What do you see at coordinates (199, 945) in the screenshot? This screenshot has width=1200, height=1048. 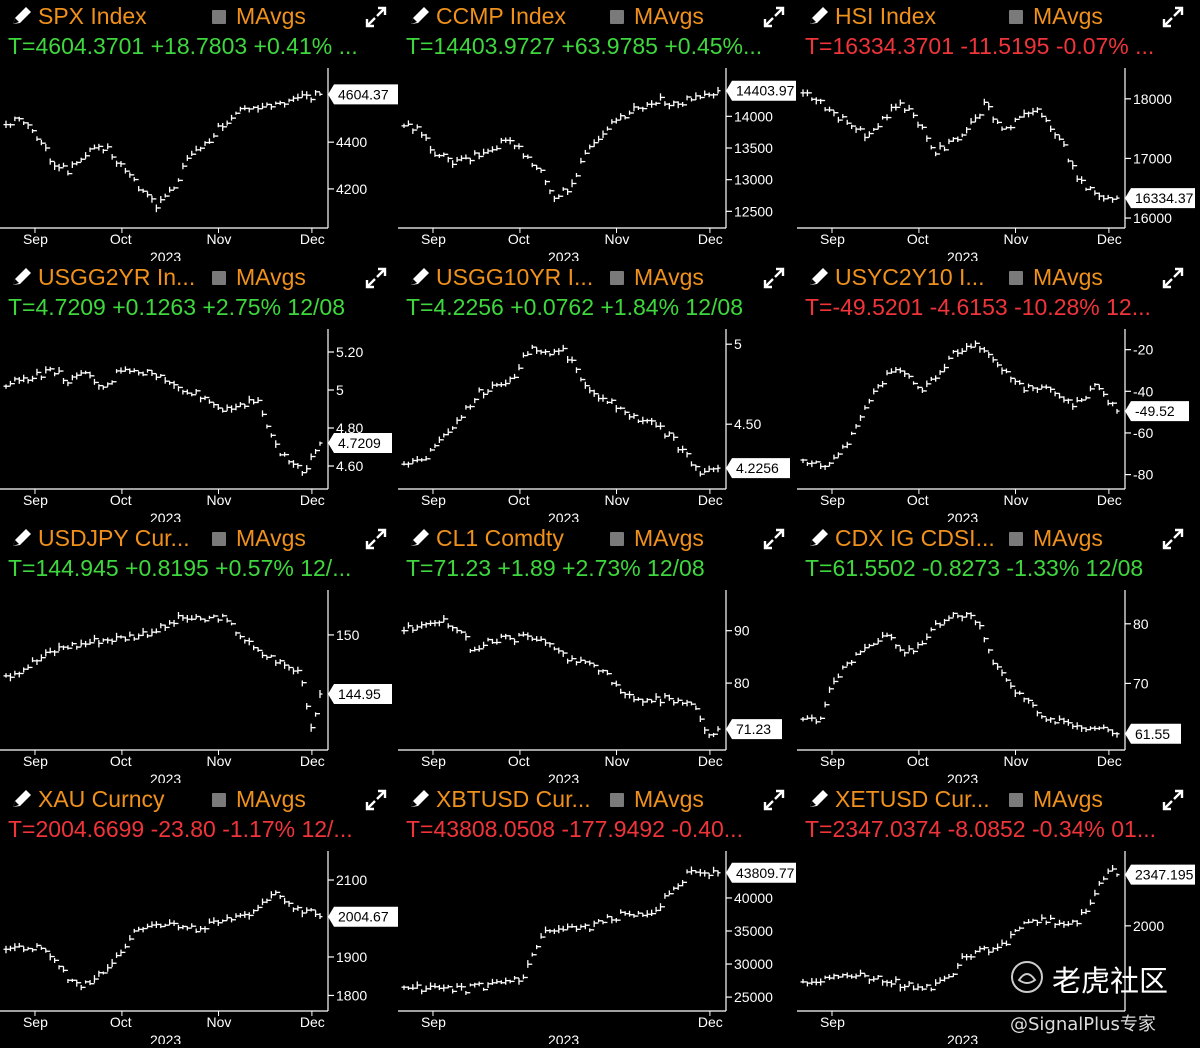 I see `price-chart: 1800 1900 2100 Sep Oct Nov Dec 2023 2004.67` at bounding box center [199, 945].